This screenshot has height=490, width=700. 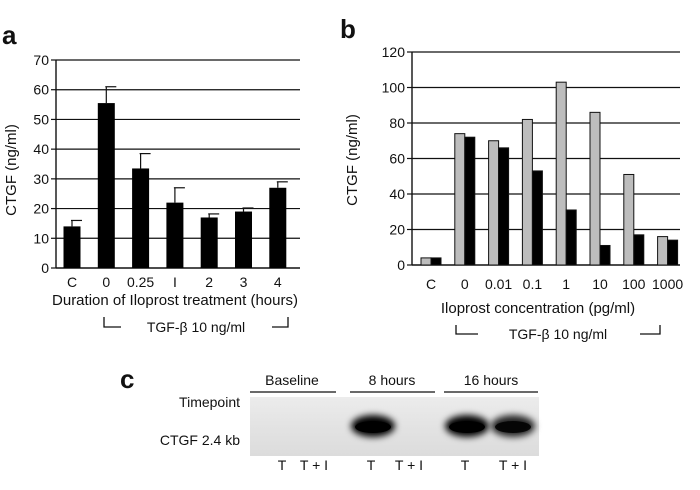 I want to click on x-tick-label: 0.1, so click(x=533, y=284).